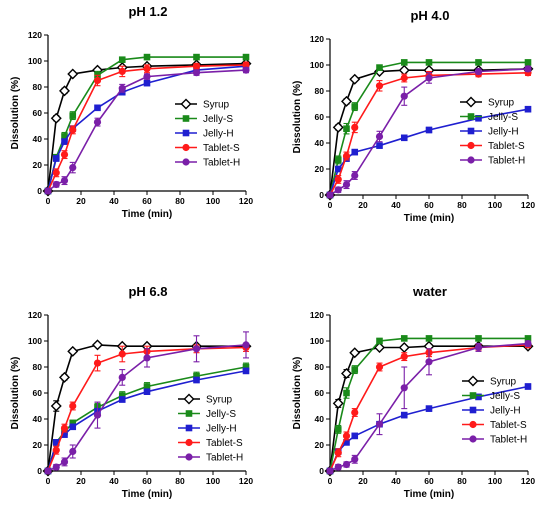  What do you see at coordinates (508, 425) in the screenshot?
I see `legend-label: Tablet-S` at bounding box center [508, 425].